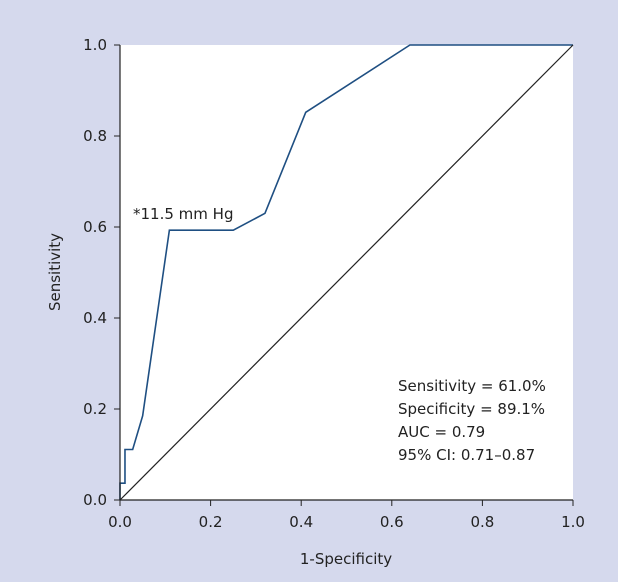  I want to click on x-tick-label: 0.0, so click(120, 522).